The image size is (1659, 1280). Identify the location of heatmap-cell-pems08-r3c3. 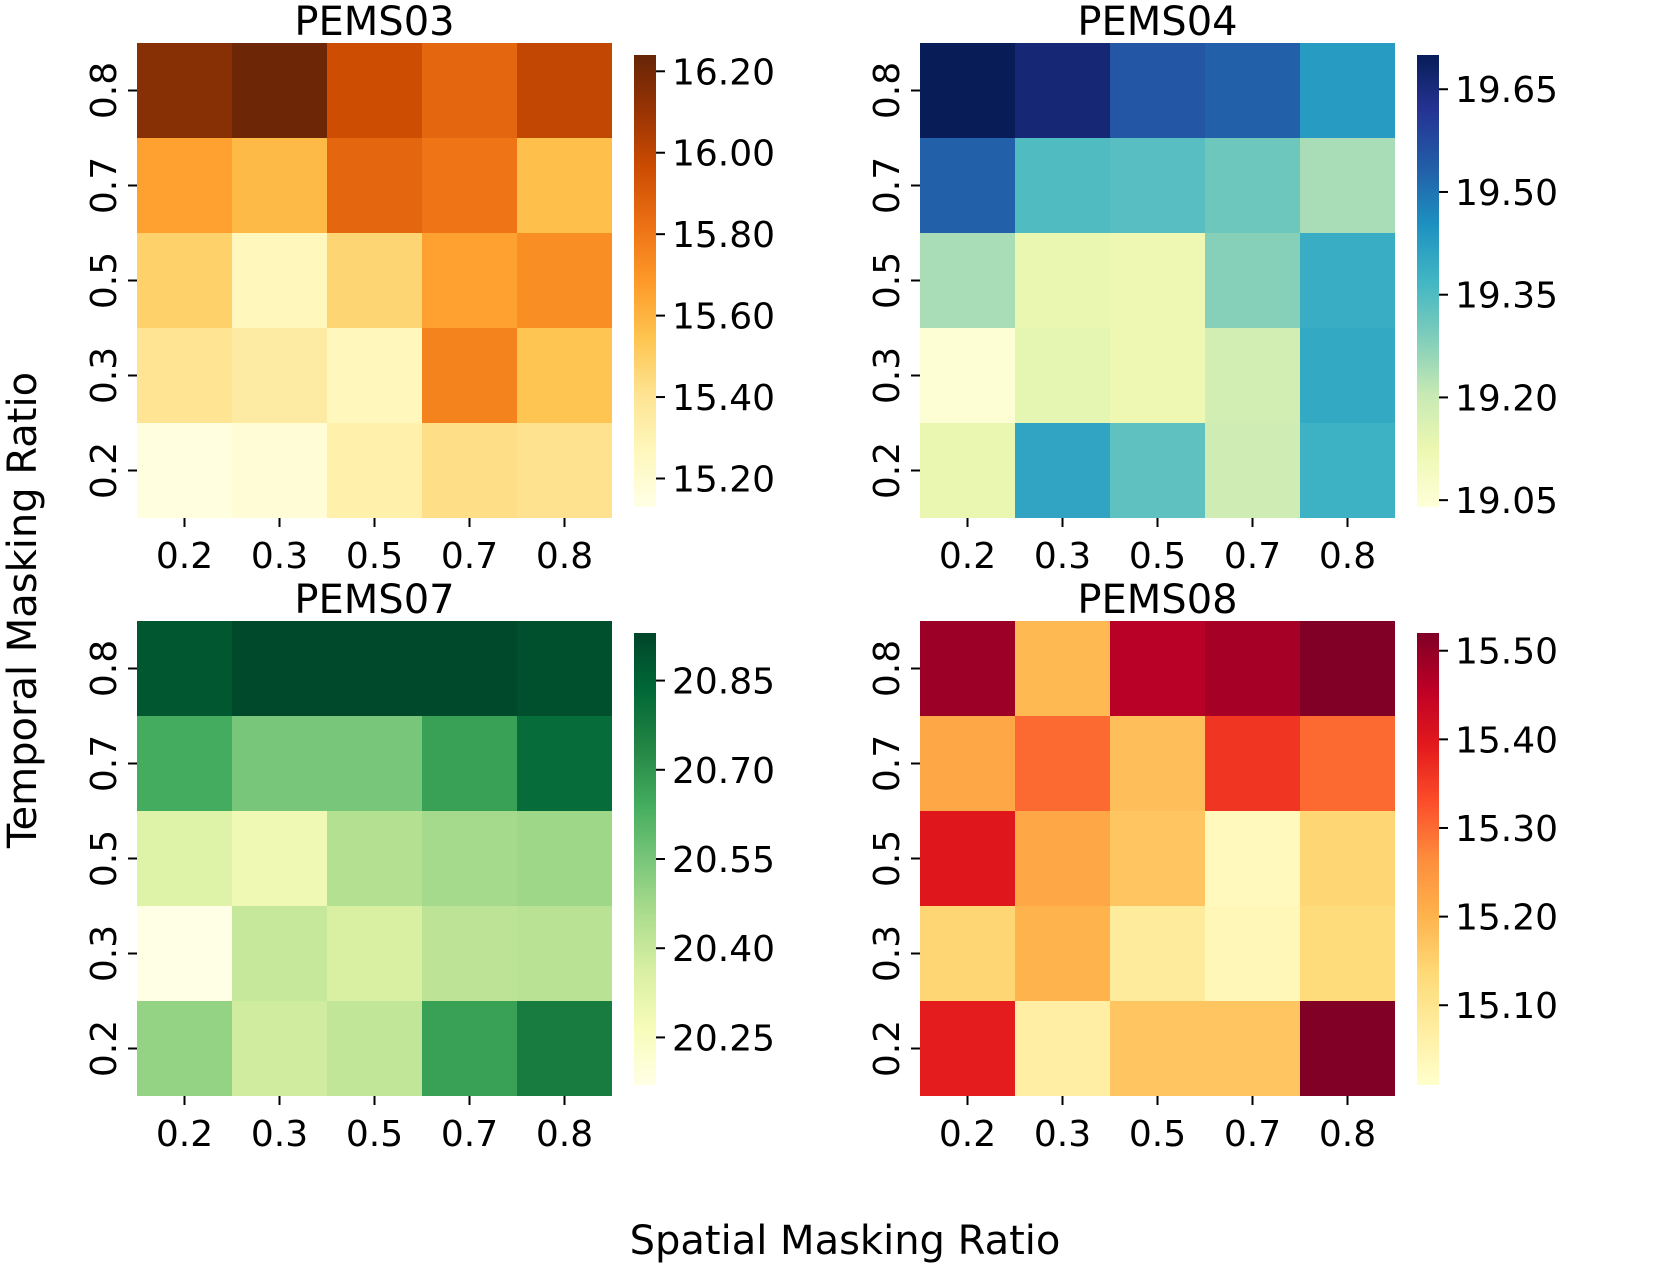
(1252, 953).